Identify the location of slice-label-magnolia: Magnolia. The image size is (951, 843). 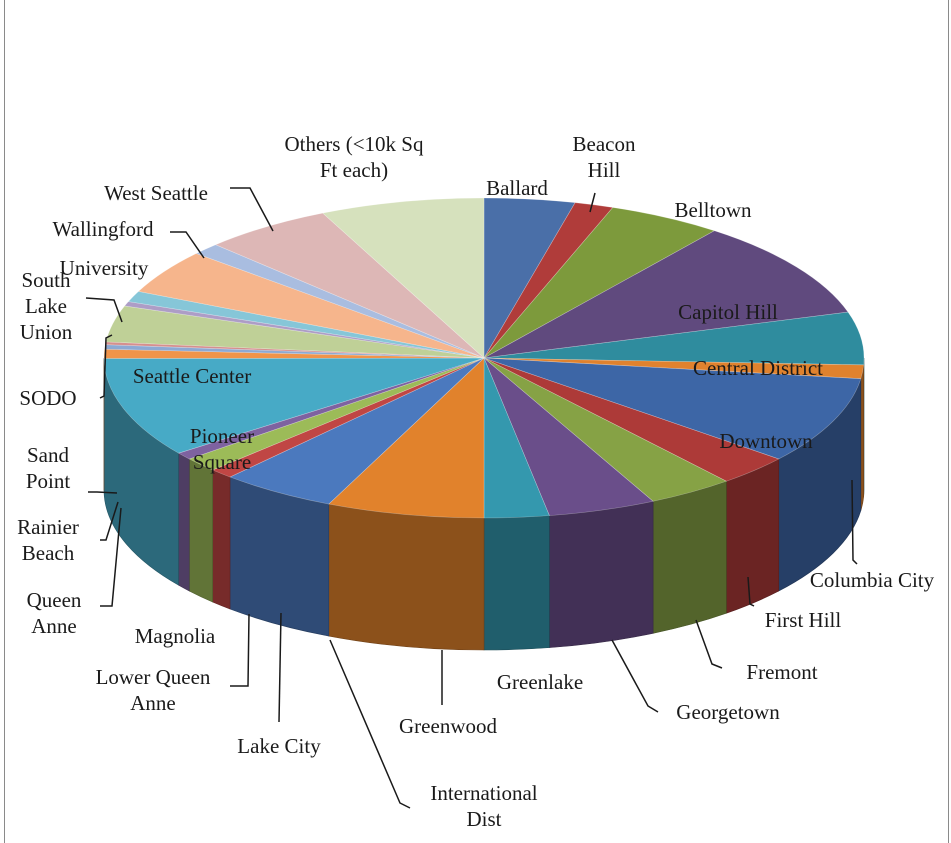
(175, 636).